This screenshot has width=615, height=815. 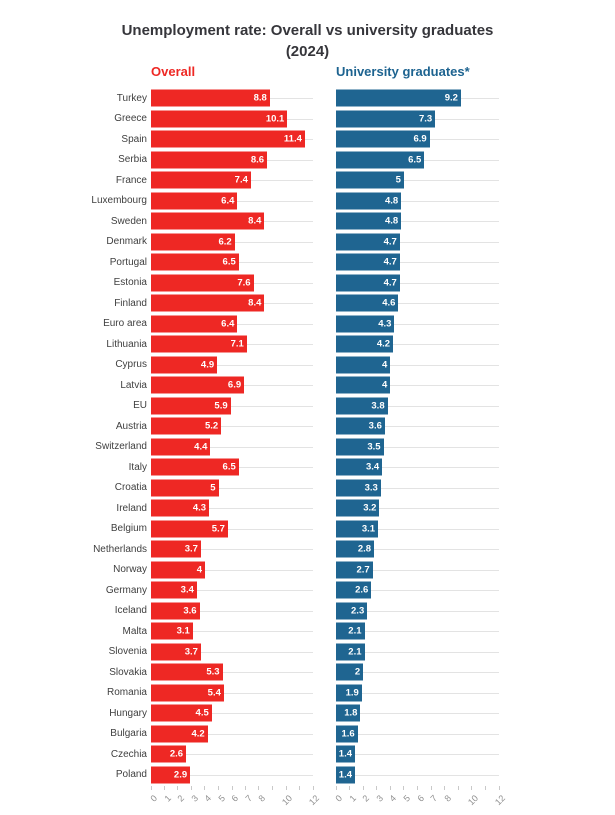 What do you see at coordinates (389, 303) in the screenshot?
I see `bar-value-label: 4.6` at bounding box center [389, 303].